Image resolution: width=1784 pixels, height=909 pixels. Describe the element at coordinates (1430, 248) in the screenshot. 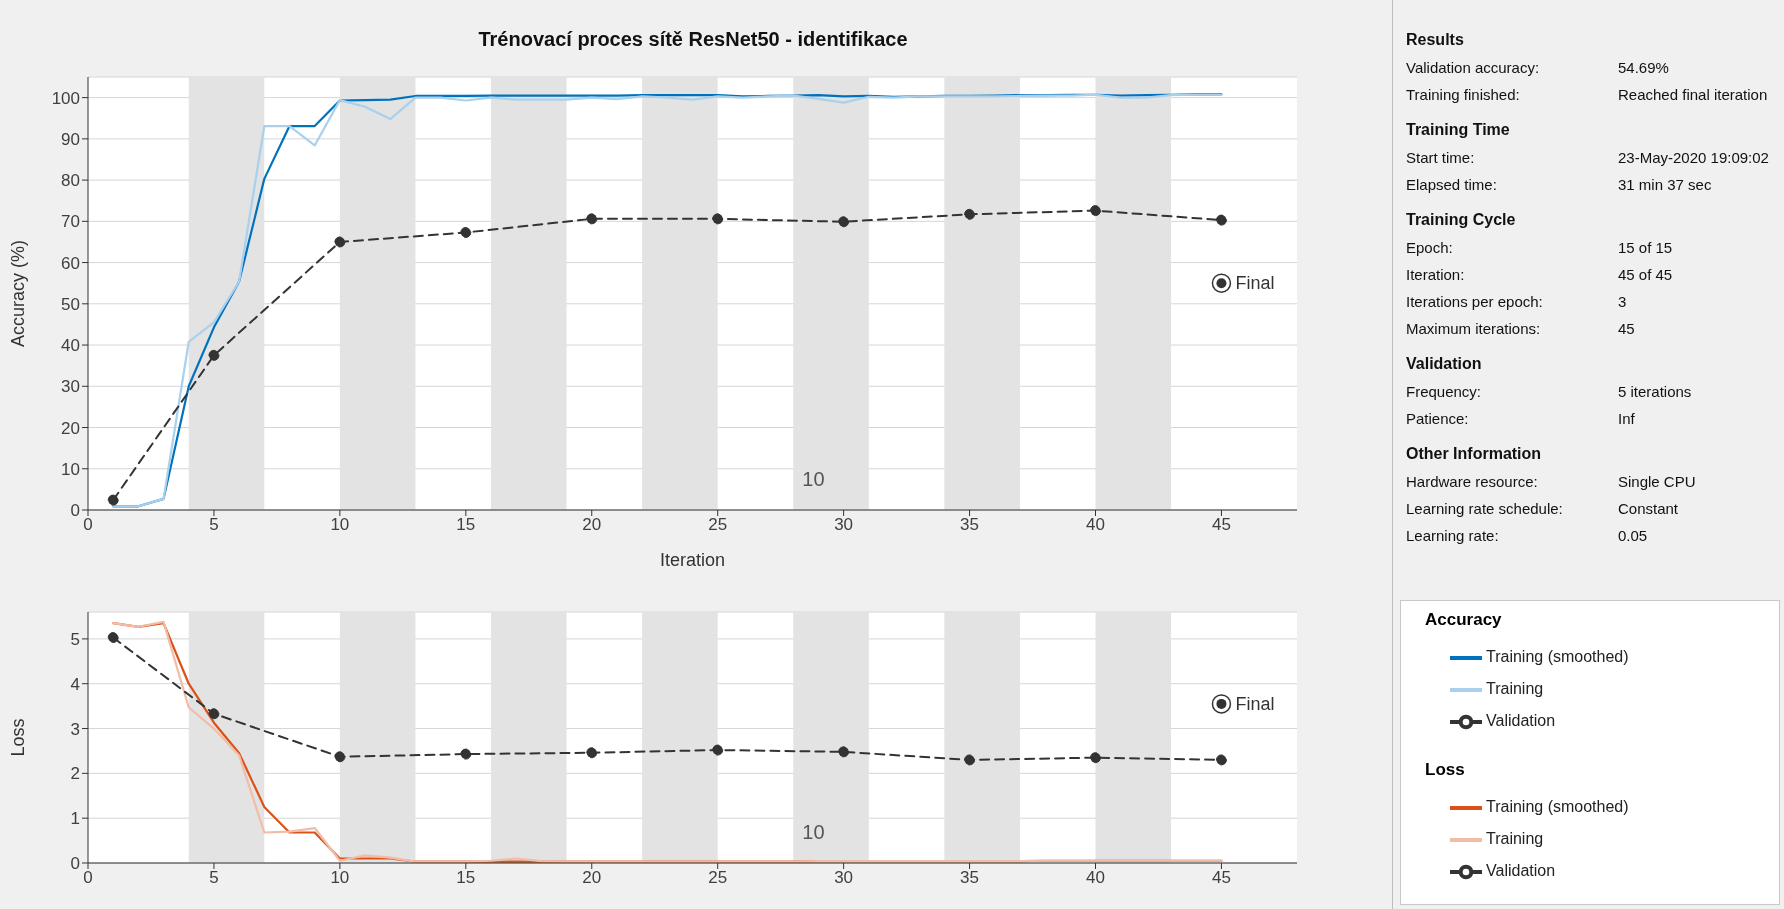

I see `text: Epoch:` at that location.